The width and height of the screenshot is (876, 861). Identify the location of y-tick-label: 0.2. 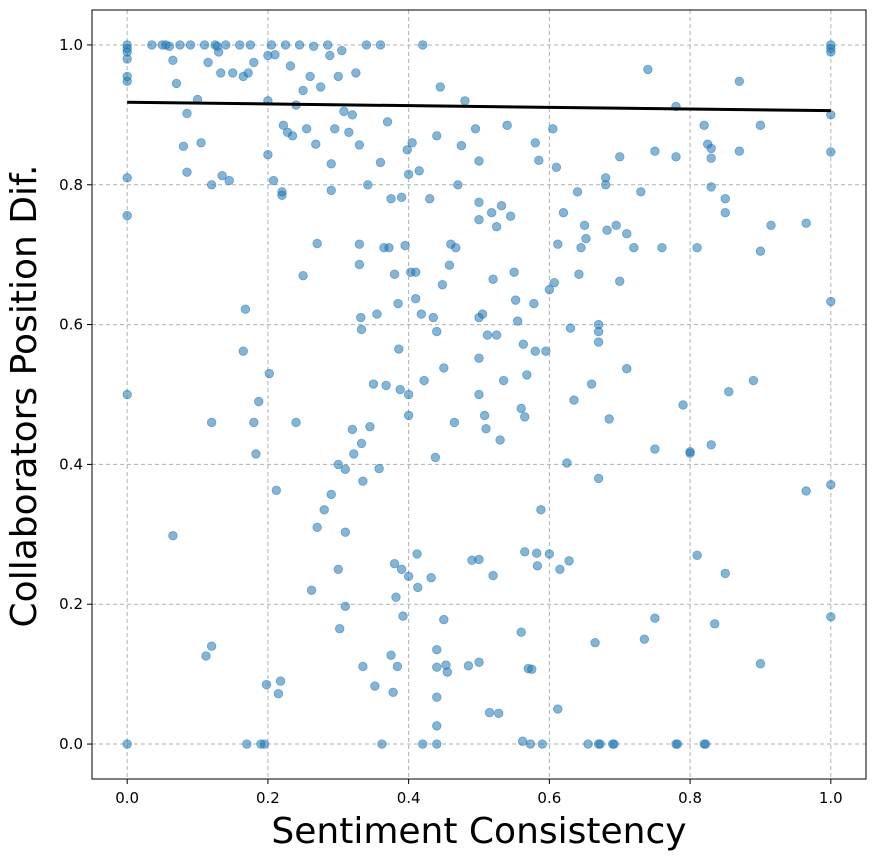
(71, 604).